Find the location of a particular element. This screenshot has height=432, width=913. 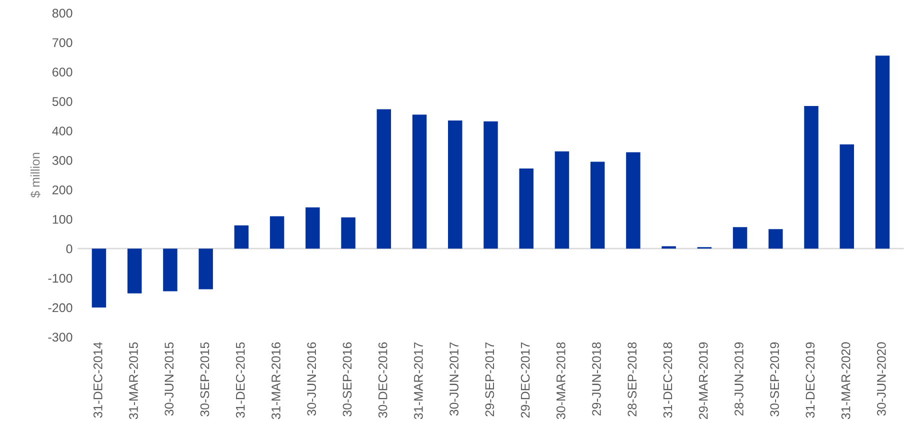

x-tick-label: 30-SEP-2019 is located at coordinates (775, 379).